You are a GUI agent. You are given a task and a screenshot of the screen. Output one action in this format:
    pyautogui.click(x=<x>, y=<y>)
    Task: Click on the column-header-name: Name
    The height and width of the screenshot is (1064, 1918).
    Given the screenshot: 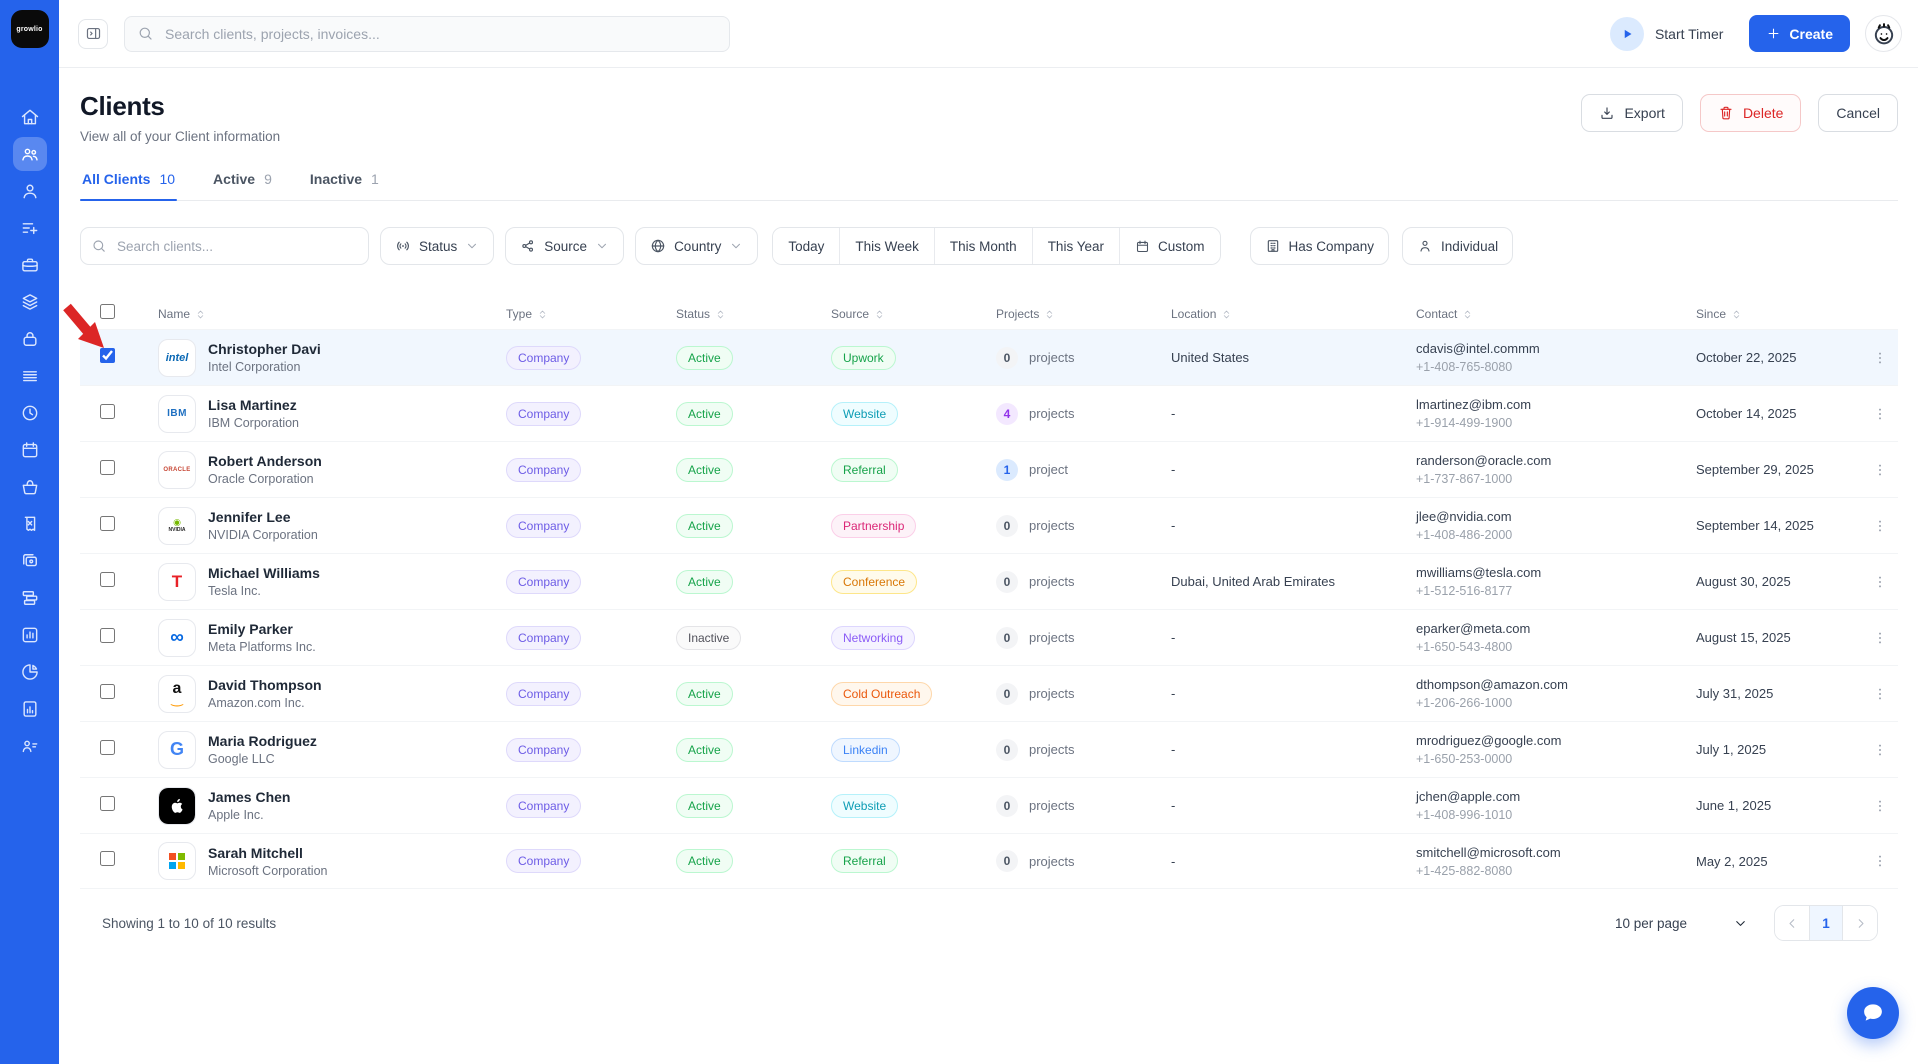 What is the action you would take?
    pyautogui.click(x=332, y=314)
    